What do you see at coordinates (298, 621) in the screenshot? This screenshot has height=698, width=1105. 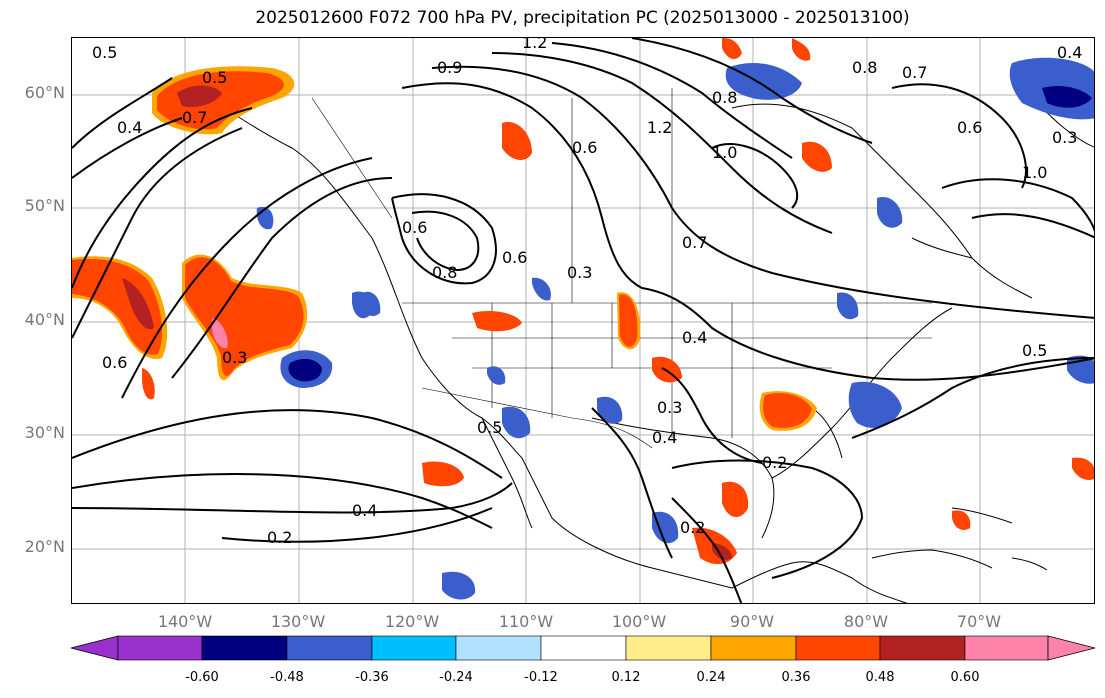 I see `lon-label-130w: 130°W` at bounding box center [298, 621].